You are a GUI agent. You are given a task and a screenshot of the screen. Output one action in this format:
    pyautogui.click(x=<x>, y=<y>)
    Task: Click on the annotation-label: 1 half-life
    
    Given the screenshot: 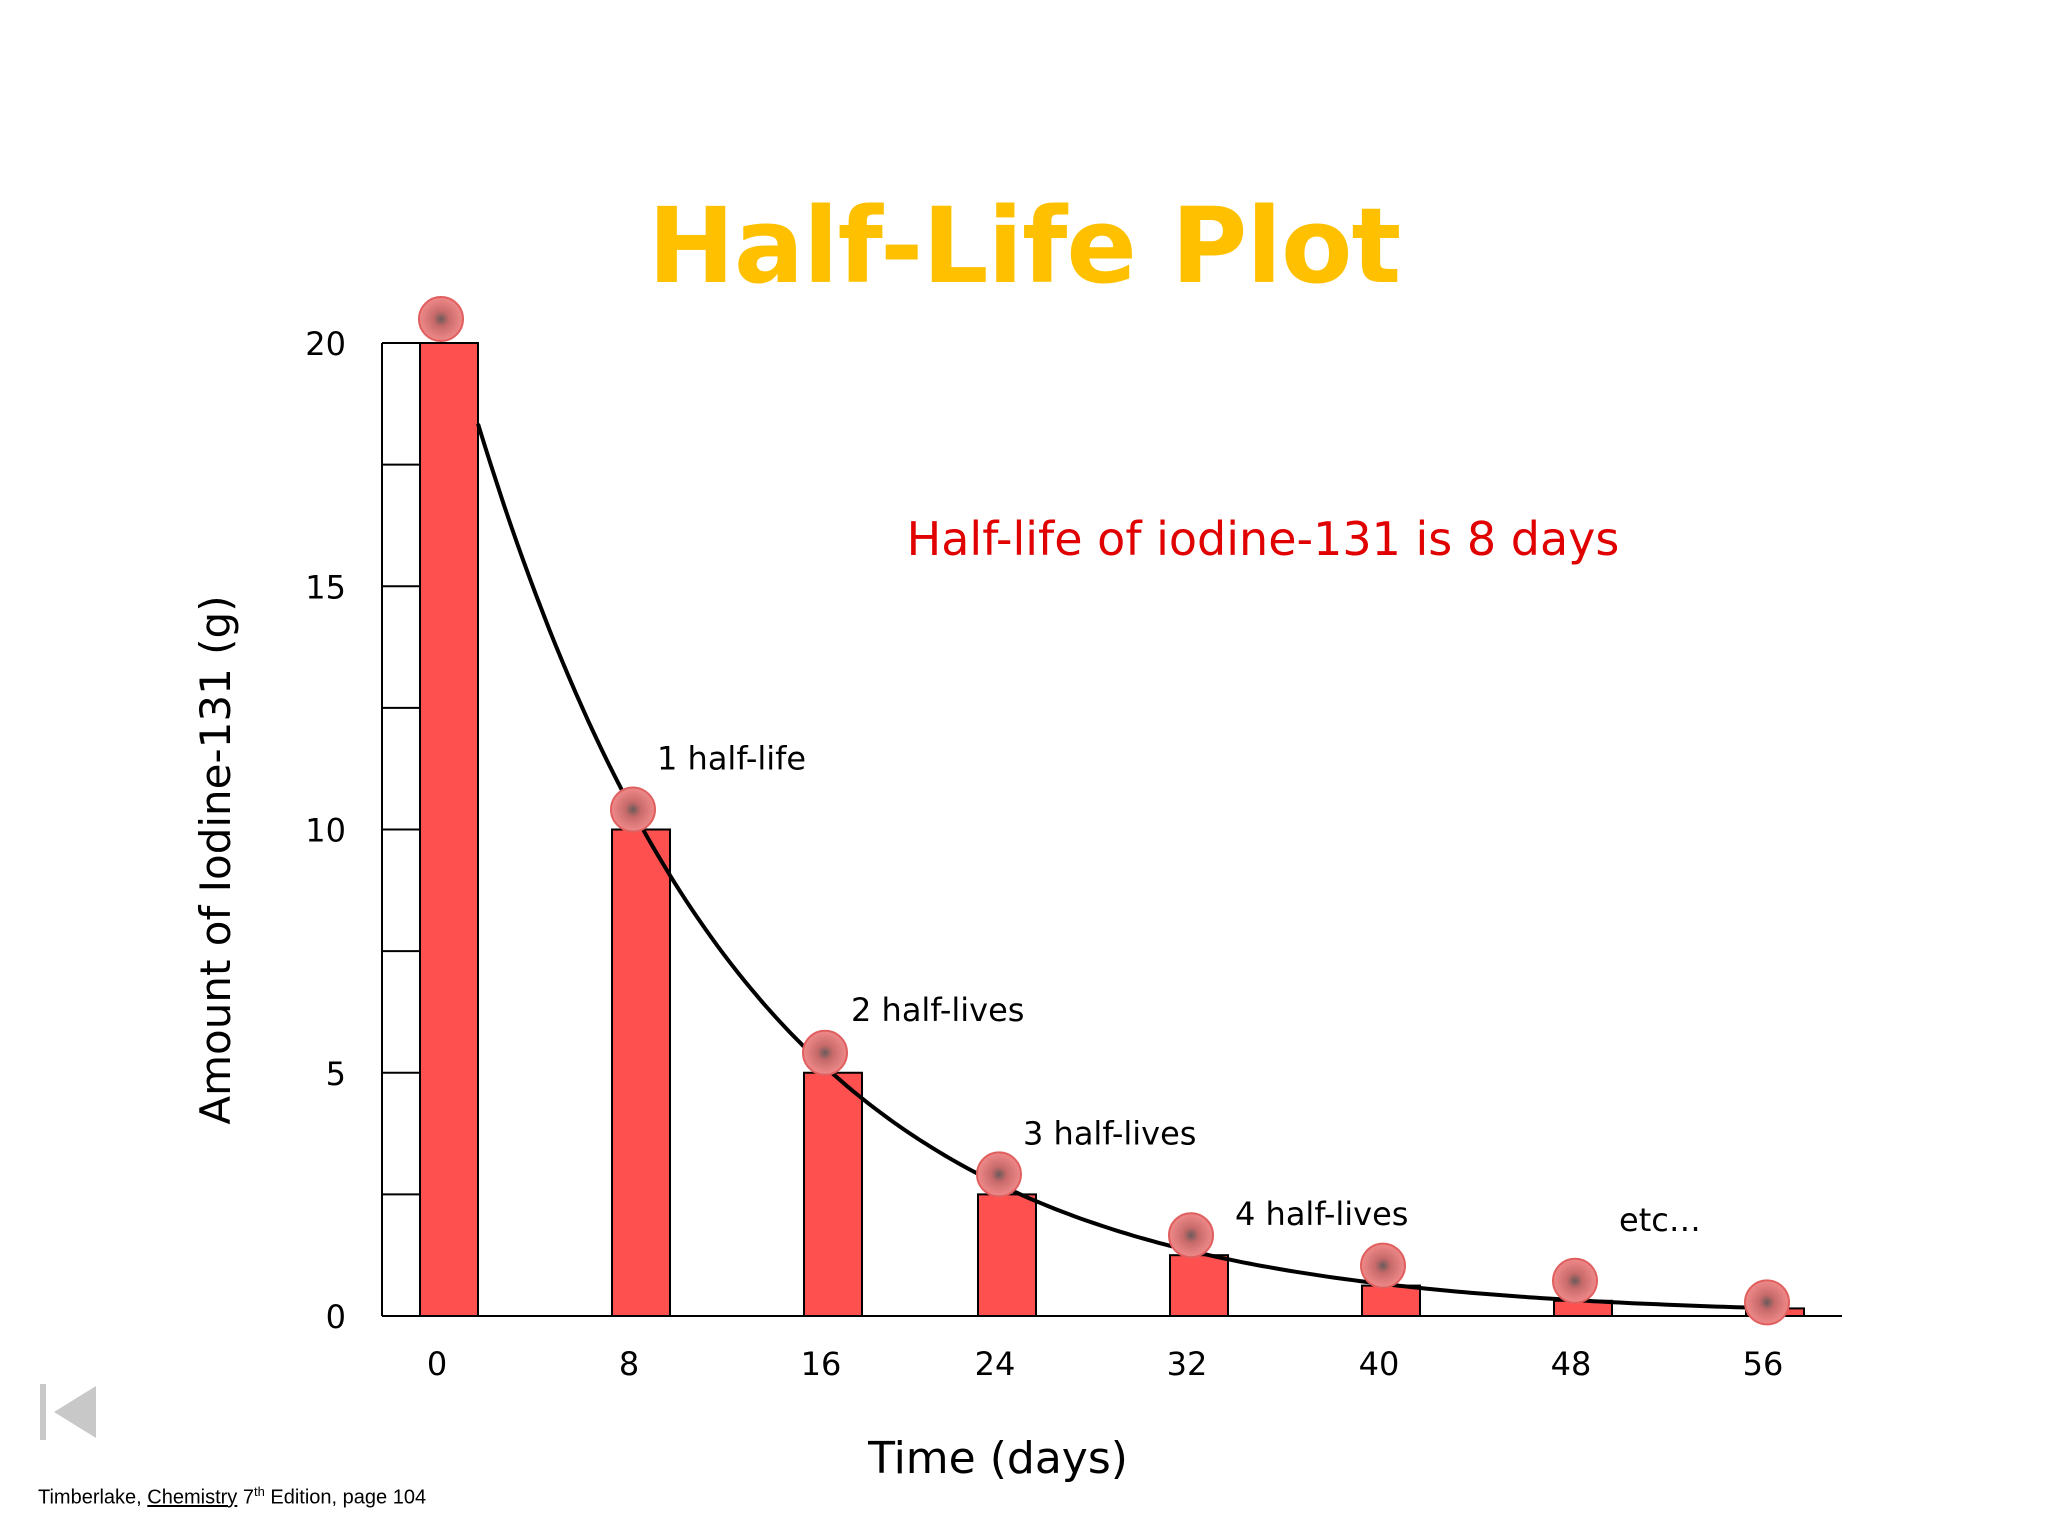 What is the action you would take?
    pyautogui.click(x=731, y=759)
    